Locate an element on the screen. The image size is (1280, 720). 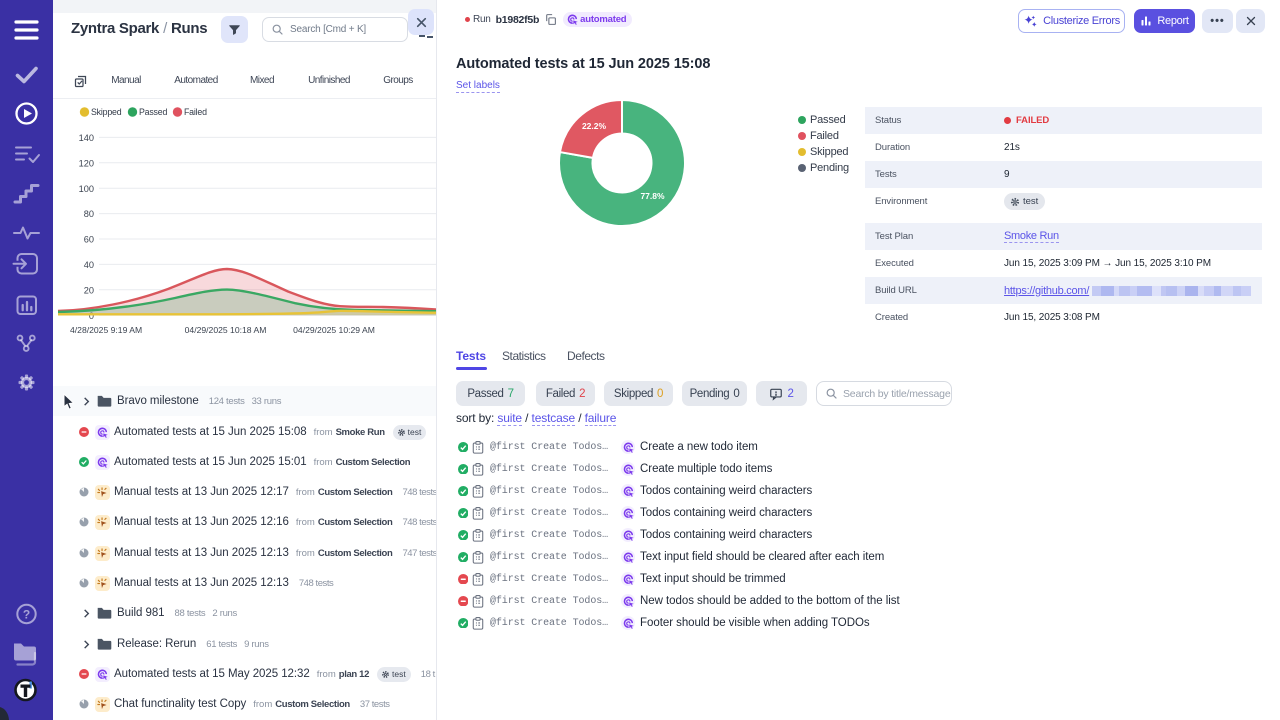
svg-text: 100 is located at coordinates (86, 189).